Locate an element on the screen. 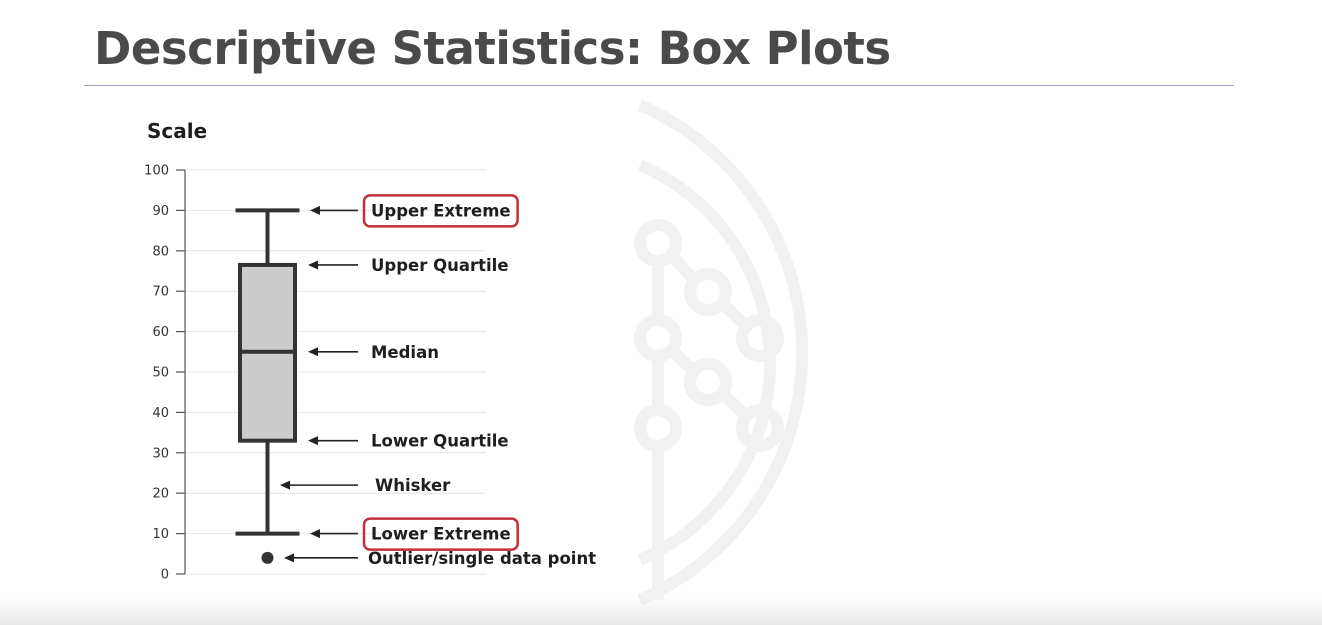 This screenshot has width=1322, height=625. tick-label: 30 is located at coordinates (160, 453).